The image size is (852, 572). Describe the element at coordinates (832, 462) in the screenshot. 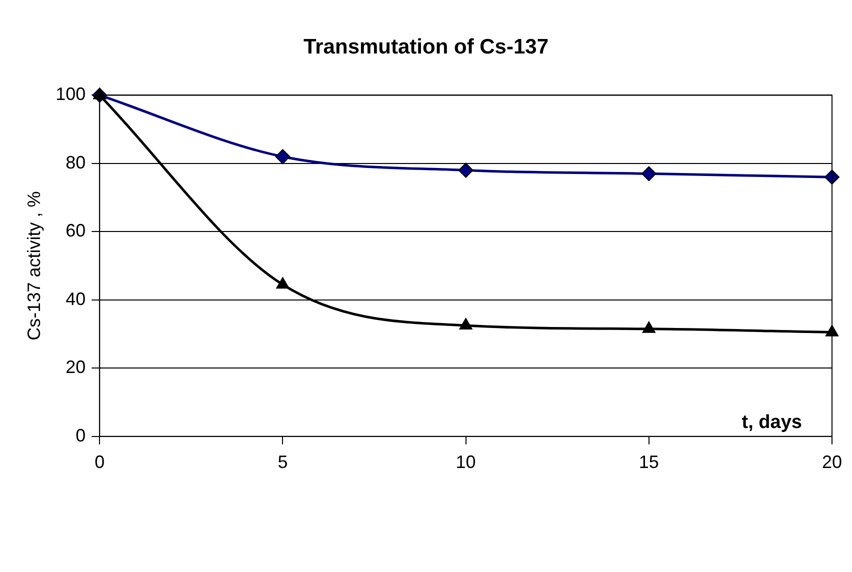

I see `x-tick-label: 20` at that location.